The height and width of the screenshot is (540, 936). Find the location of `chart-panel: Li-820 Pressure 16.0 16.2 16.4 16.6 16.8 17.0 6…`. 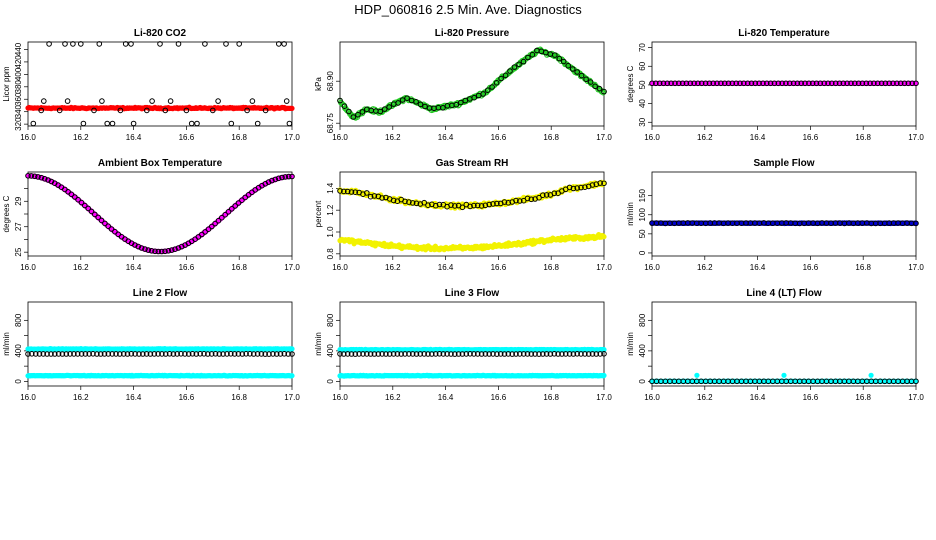

chart-panel: Li-820 Pressure 16.0 16.2 16.4 16.6 16.8 17.0 6… is located at coordinates (463, 85).